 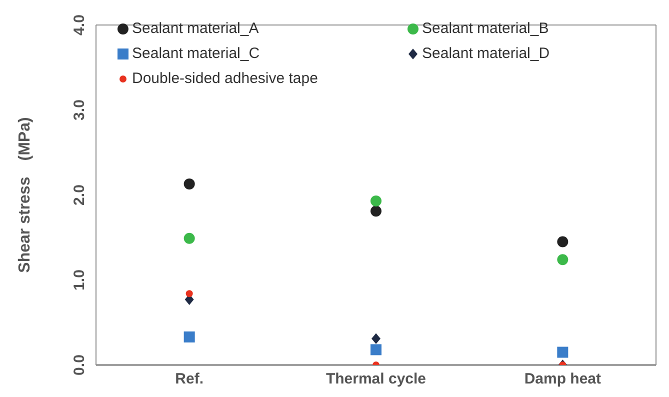 What do you see at coordinates (79, 365) in the screenshot?
I see `y-tick-label: 0.0` at bounding box center [79, 365].